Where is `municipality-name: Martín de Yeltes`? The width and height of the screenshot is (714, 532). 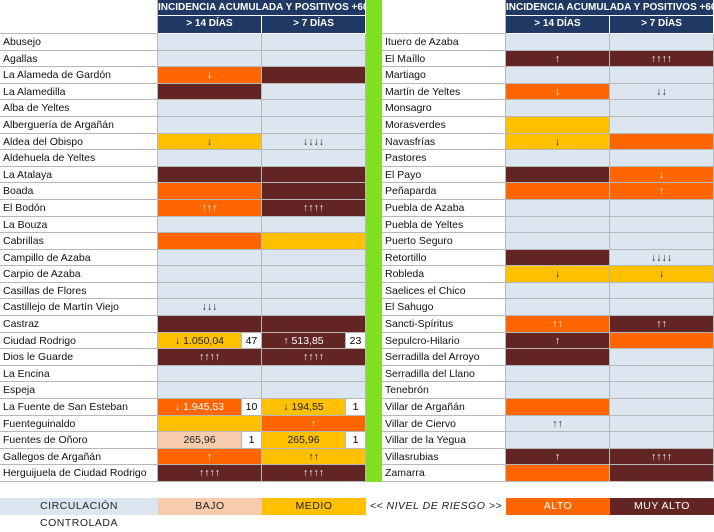 municipality-name: Martín de Yeltes is located at coordinates (444, 92).